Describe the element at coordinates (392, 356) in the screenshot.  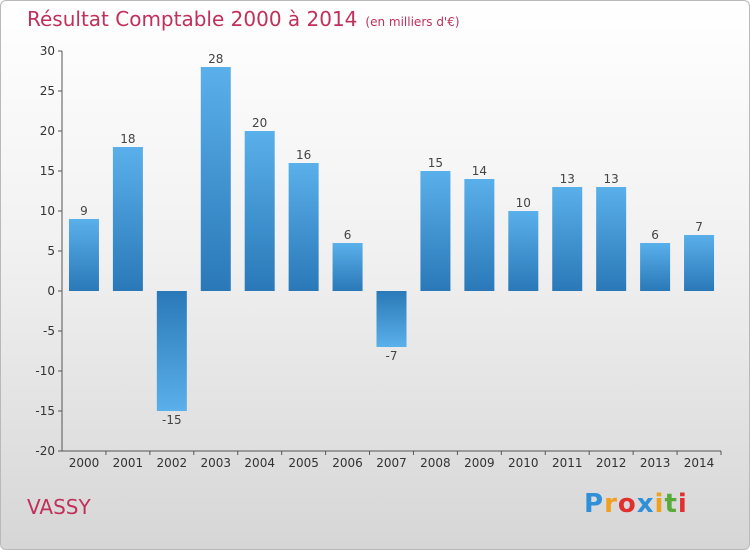
I see `data-label-2007: -7` at that location.